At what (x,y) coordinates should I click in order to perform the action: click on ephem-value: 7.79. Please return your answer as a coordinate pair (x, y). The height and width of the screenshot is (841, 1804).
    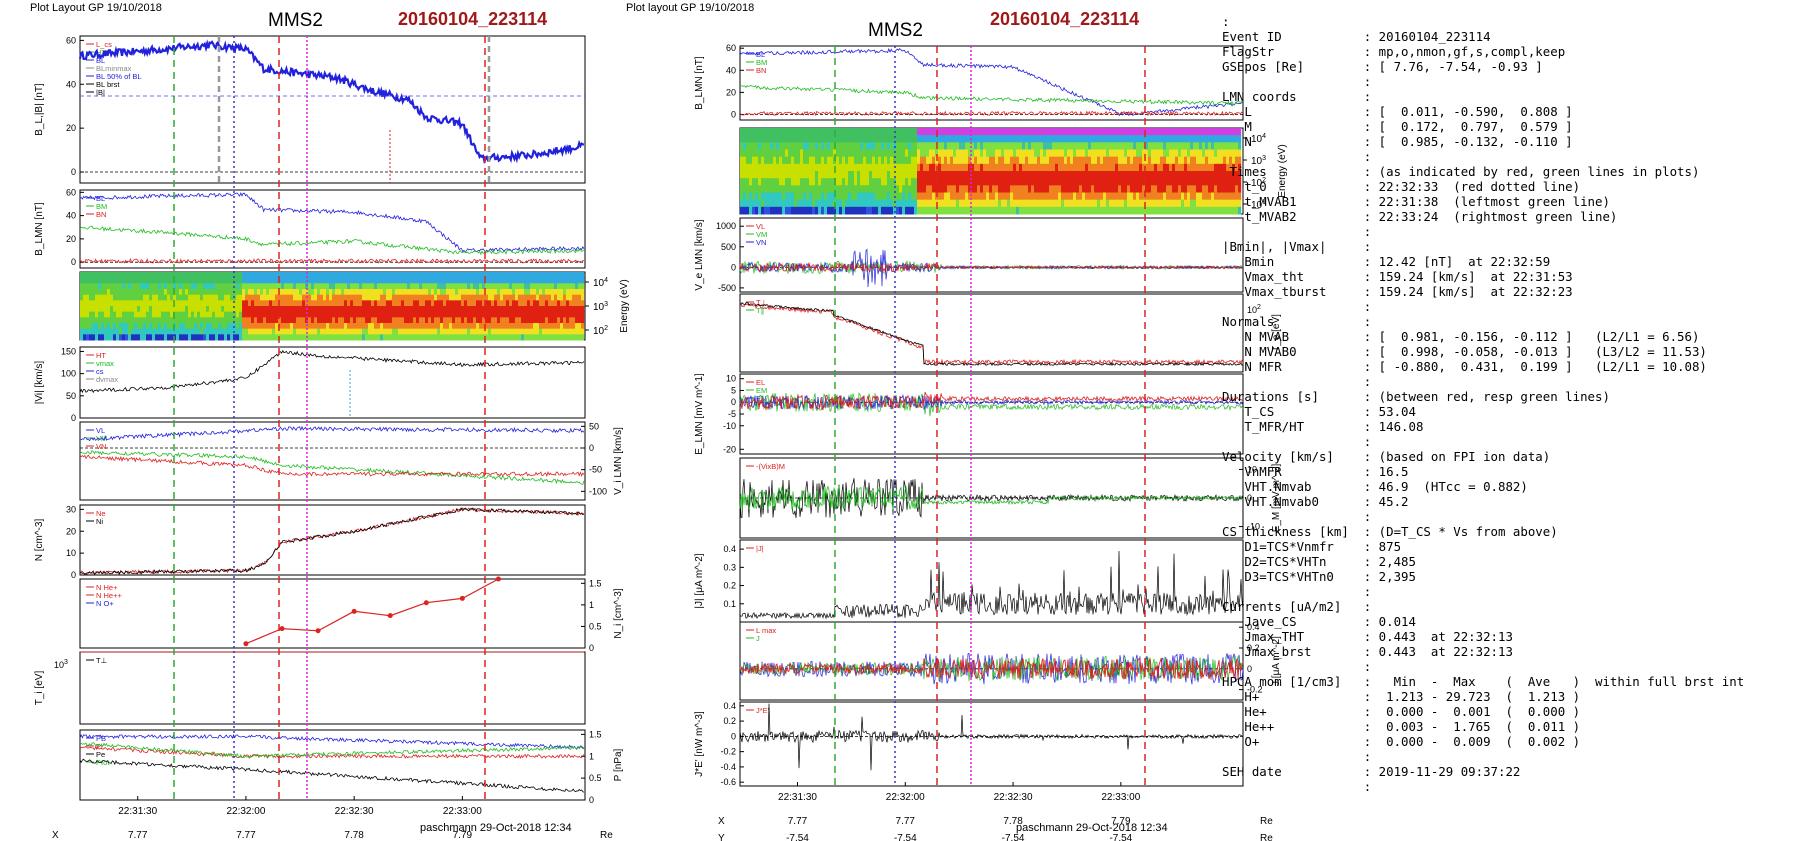
    Looking at the image, I should click on (1121, 821).